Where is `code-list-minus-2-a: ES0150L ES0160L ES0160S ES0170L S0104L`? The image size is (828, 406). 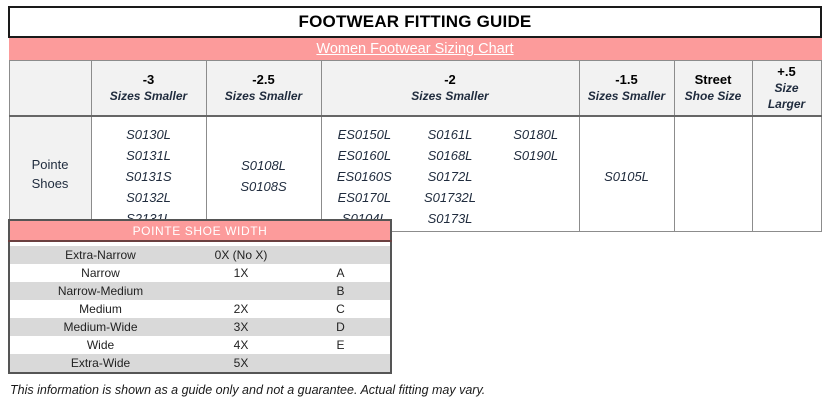
code-list-minus-2-a: ES0150L ES0160L ES0160S ES0170L S0104L is located at coordinates (365, 176).